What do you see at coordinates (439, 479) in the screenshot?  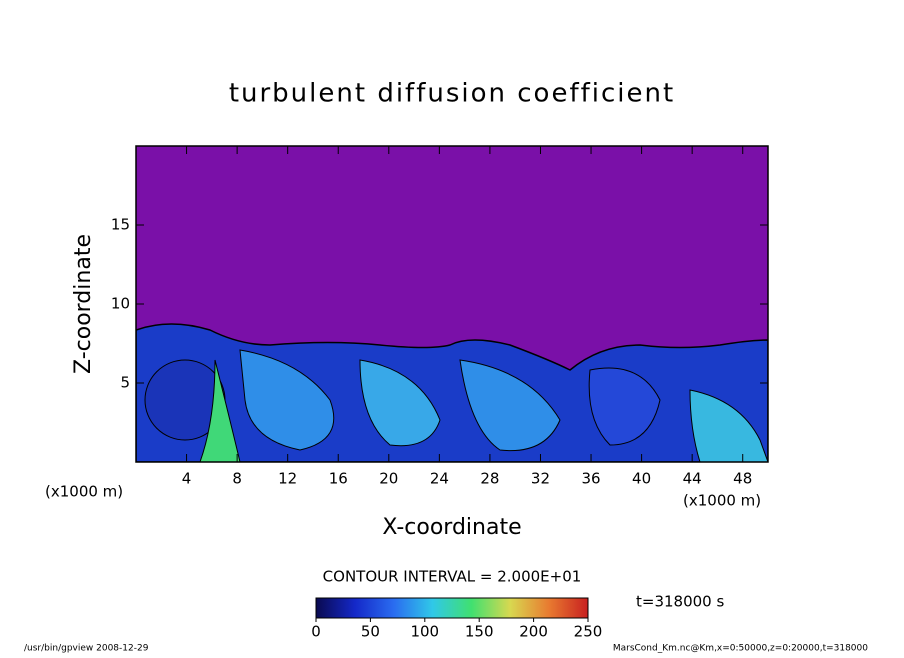 I see `x-tick-label: 24` at bounding box center [439, 479].